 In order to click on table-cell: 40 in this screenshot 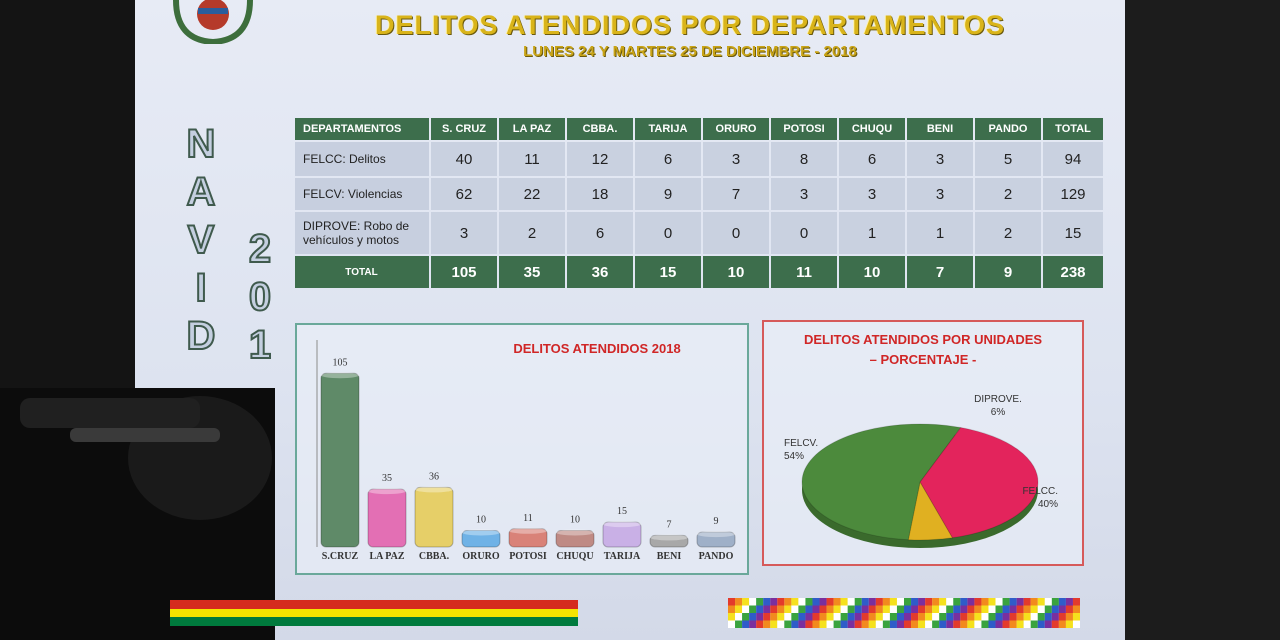, I will do `click(464, 159)`.